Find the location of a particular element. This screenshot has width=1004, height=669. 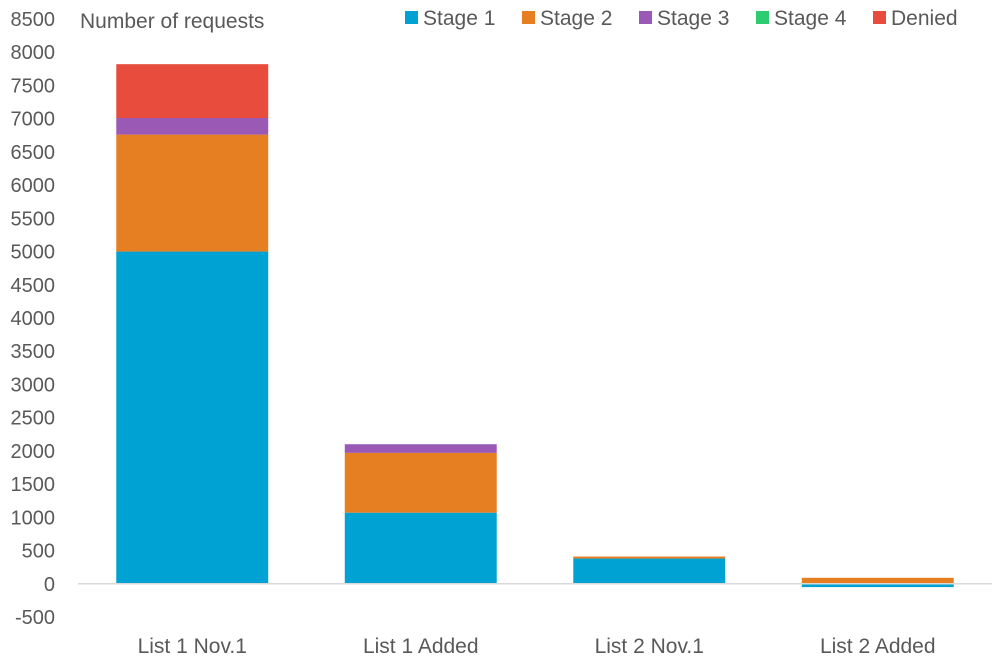

y-tick-label: 0 is located at coordinates (49, 585).